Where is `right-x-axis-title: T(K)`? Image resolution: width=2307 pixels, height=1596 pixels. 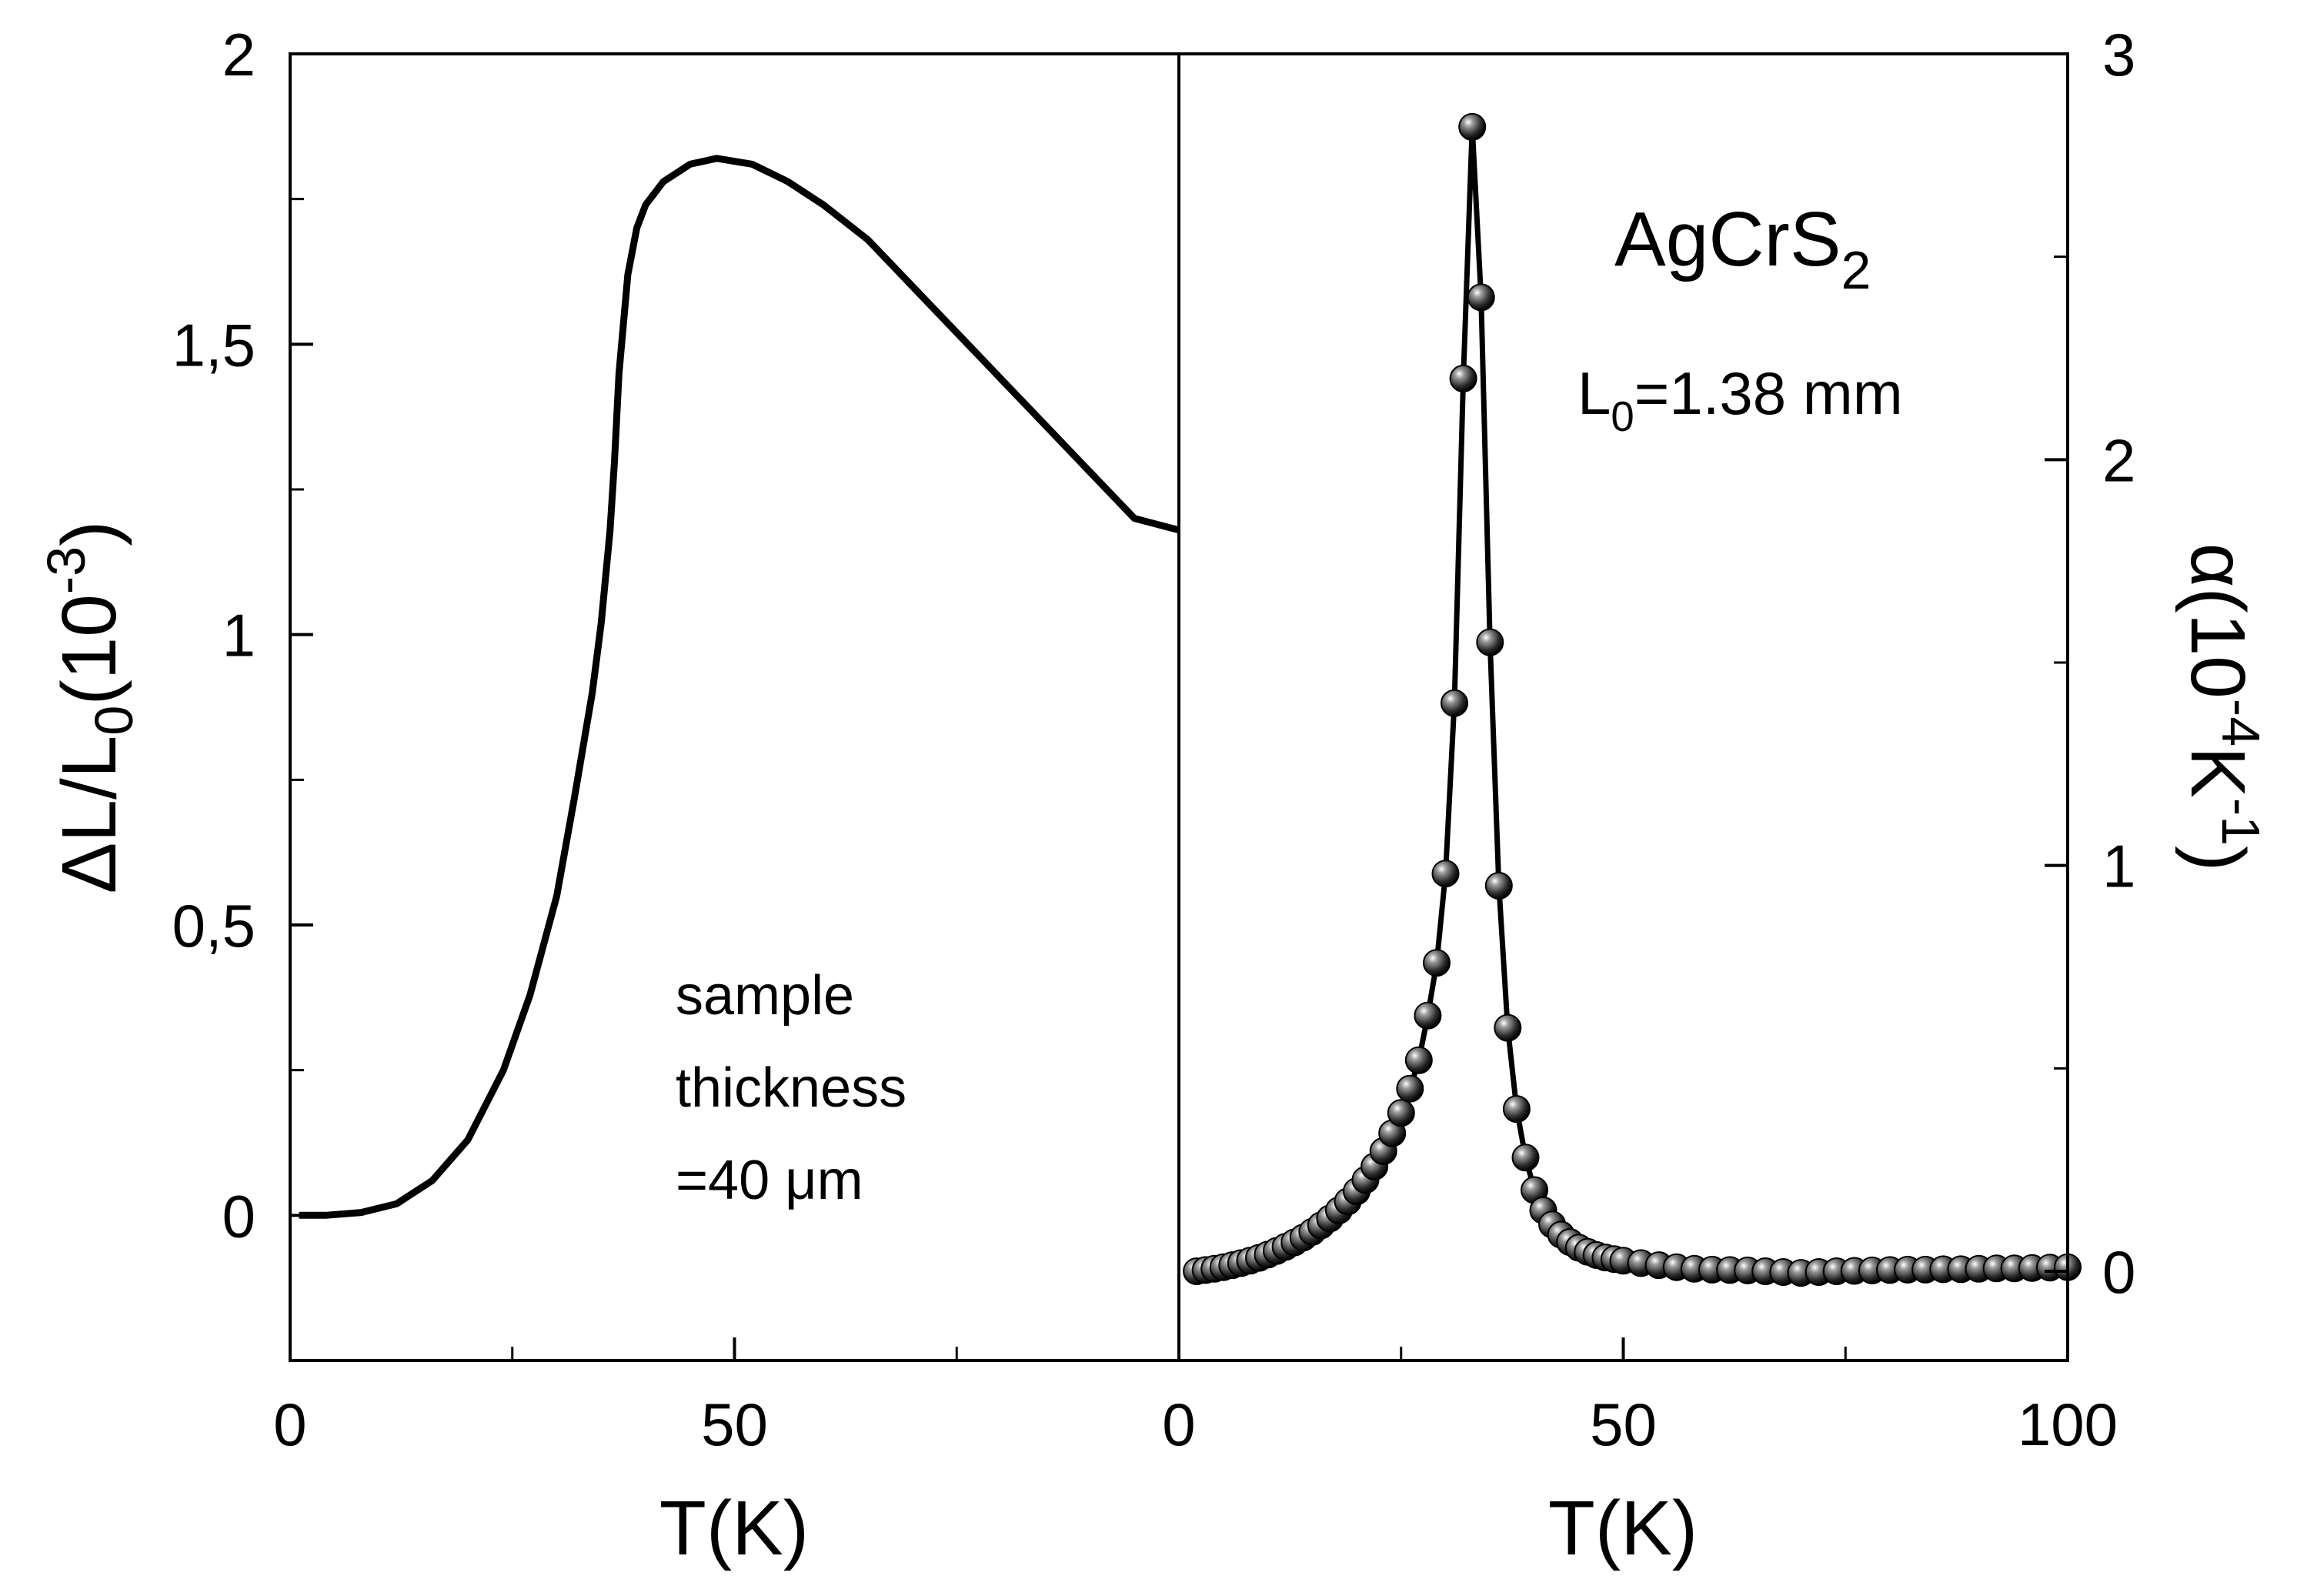
right-x-axis-title: T(K) is located at coordinates (1623, 1528).